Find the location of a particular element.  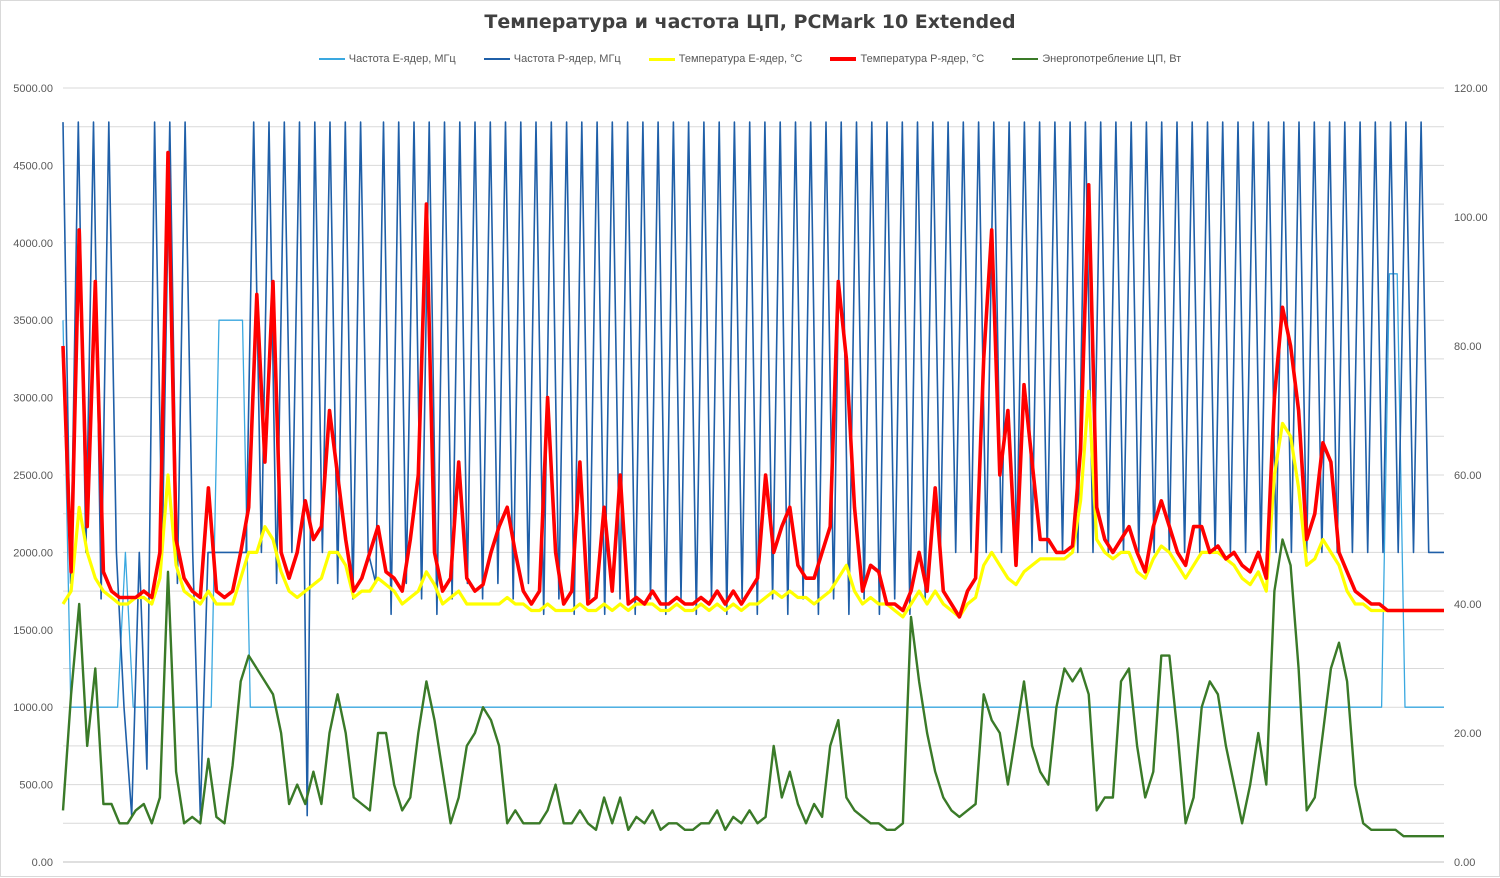

legend-label: Частота E-ядер, МГц is located at coordinates (402, 59).